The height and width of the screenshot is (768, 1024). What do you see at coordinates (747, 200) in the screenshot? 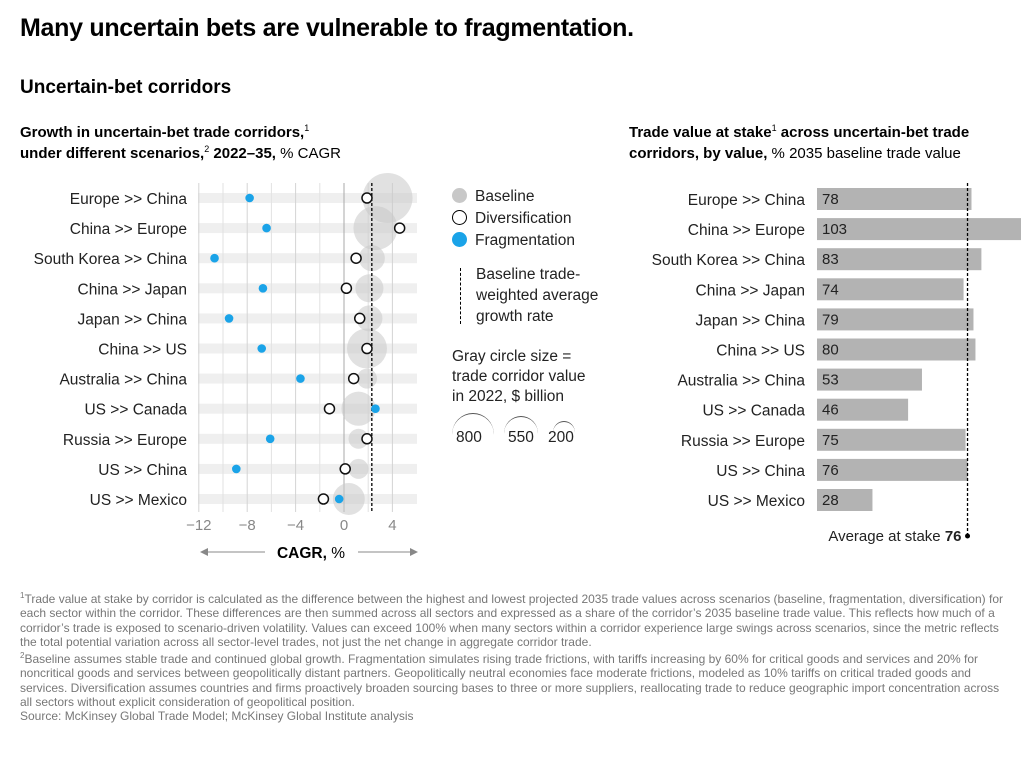
I see `bar-category-label: Europe >> China` at bounding box center [747, 200].